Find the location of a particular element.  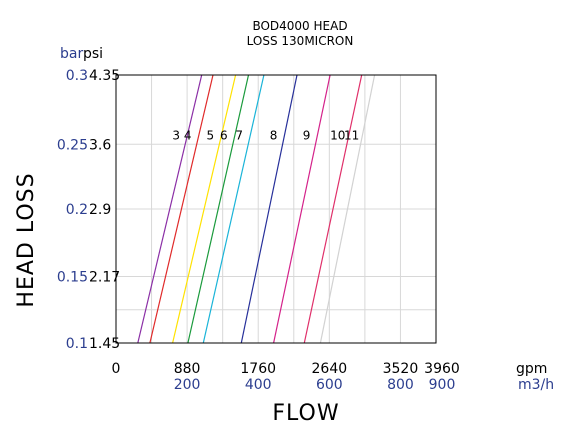

y-tick-label-psi: 3.6 is located at coordinates (100, 145).